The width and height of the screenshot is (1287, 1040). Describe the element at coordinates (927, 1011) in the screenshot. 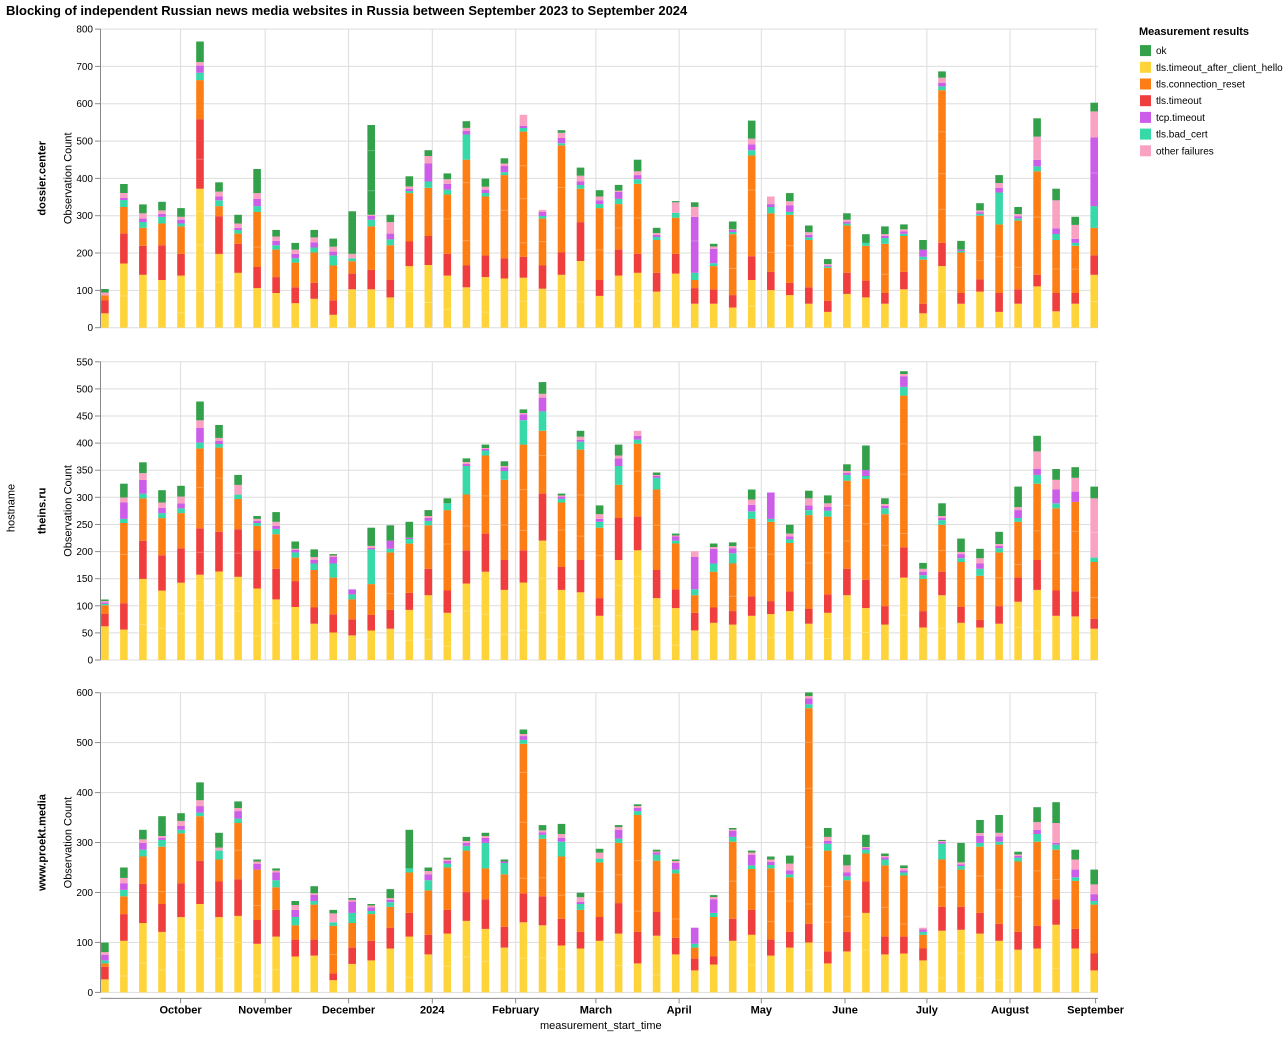

I see `svg-text: July` at that location.